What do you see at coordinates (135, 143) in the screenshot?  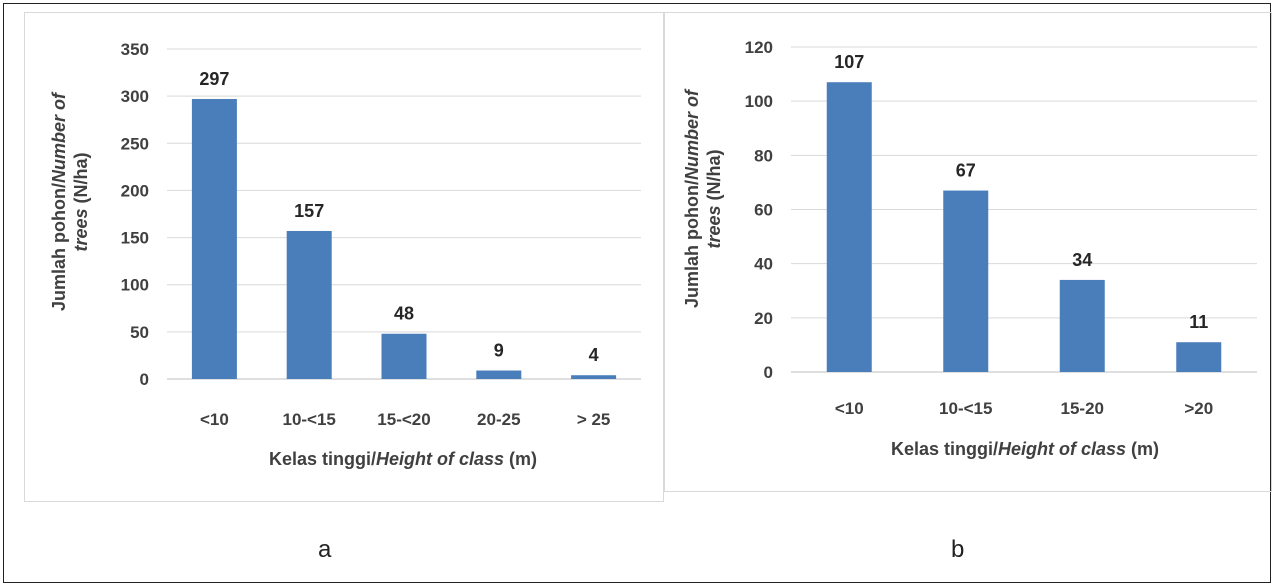 I see `y-tick-label: 250` at bounding box center [135, 143].